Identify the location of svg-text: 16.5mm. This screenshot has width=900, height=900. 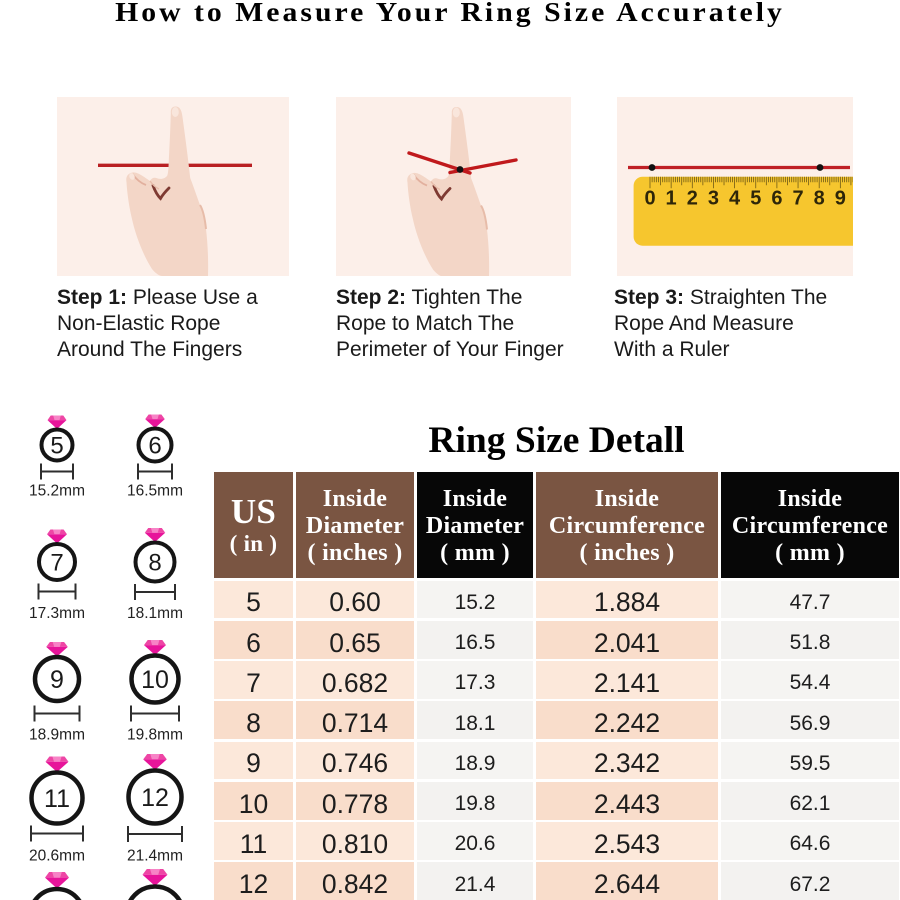
(155, 491).